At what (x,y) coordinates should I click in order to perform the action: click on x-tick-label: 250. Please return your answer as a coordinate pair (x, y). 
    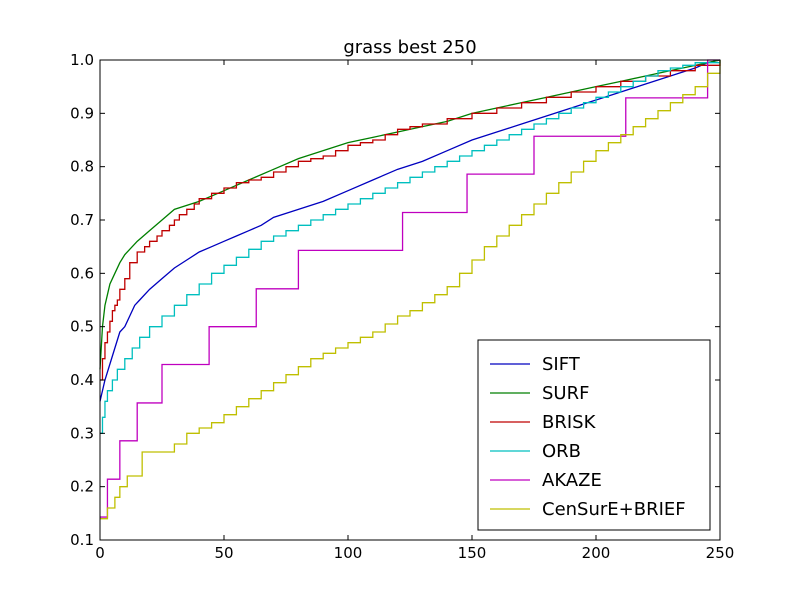
    Looking at the image, I should click on (720, 553).